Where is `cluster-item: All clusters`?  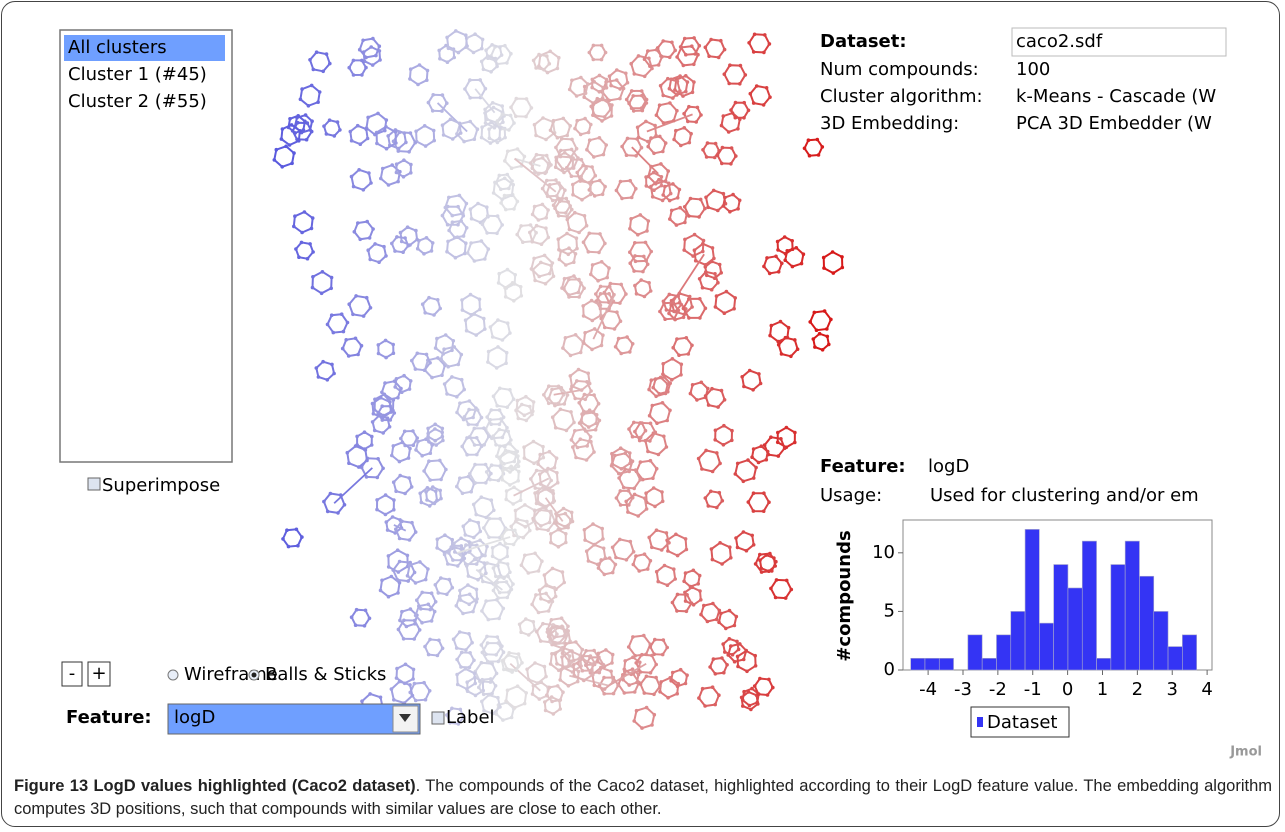 cluster-item: All clusters is located at coordinates (117, 47).